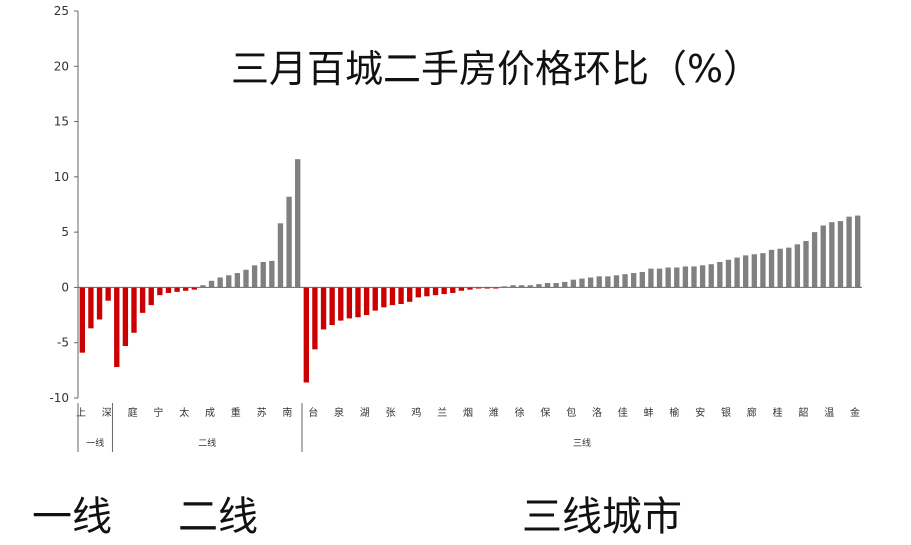 This screenshot has height=545, width=911. What do you see at coordinates (778, 412) in the screenshot?
I see `x-tick-label: 桂` at bounding box center [778, 412].